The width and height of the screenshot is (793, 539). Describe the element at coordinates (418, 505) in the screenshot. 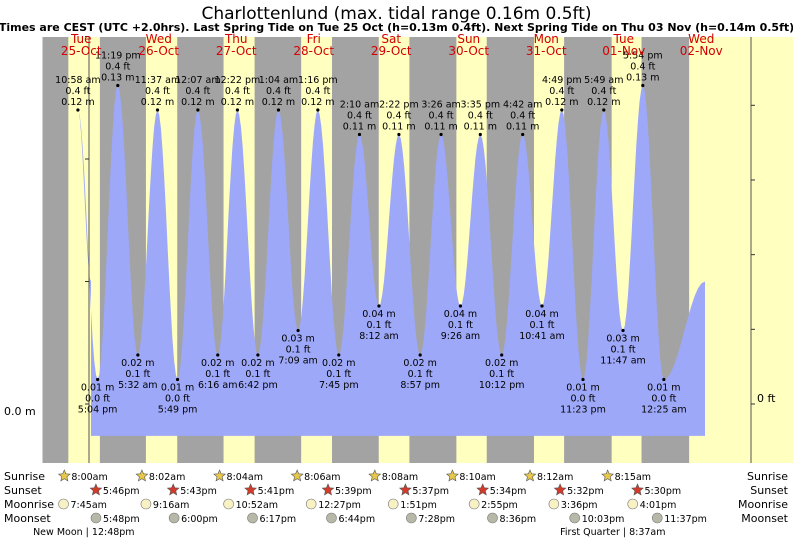

I see `moonrise-time: 1:51pm` at that location.